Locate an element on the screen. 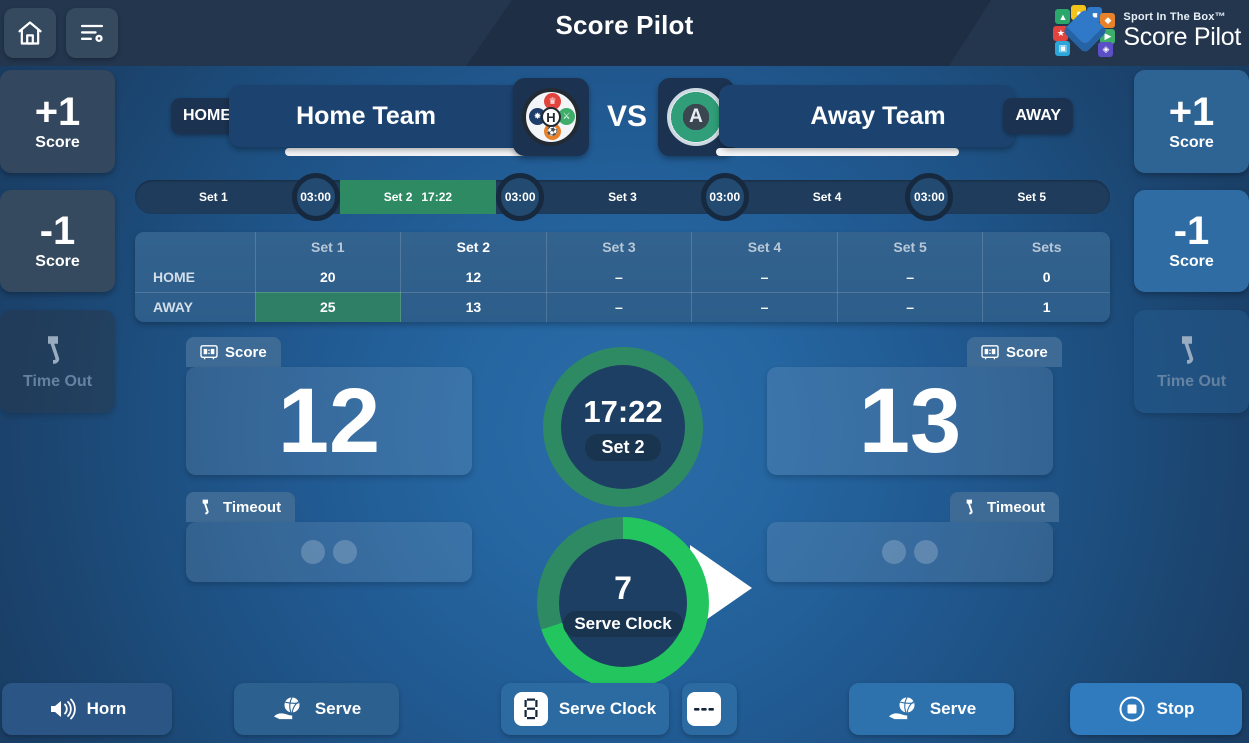 This screenshot has width=1249, height=743. away-score-increment-button: +1 Score is located at coordinates (1191, 121).